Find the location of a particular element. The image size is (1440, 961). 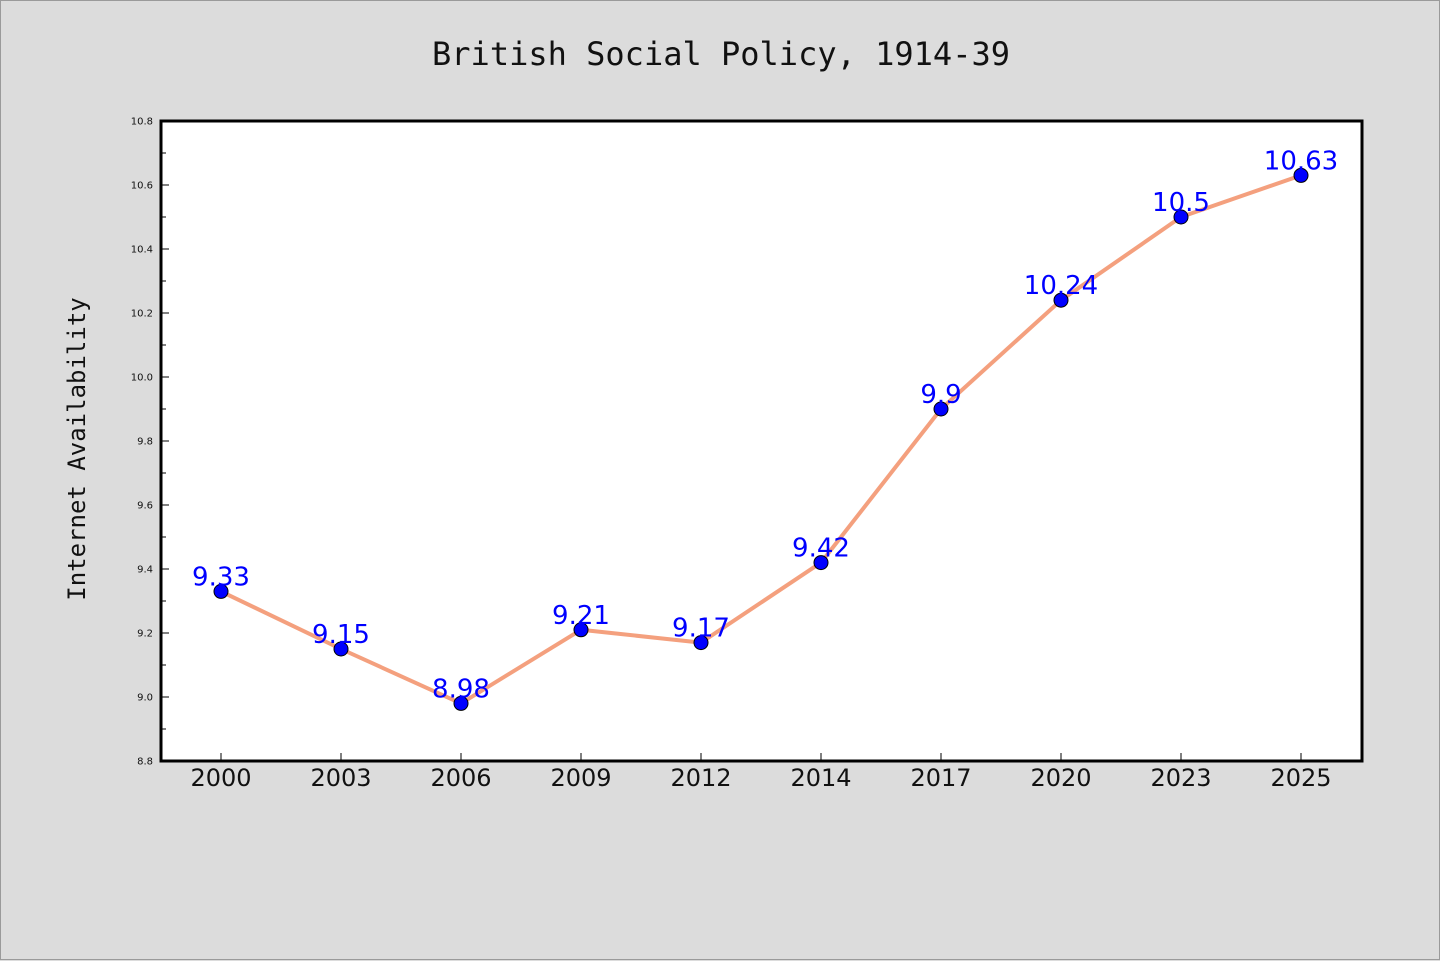

x-tick-label: 2023 is located at coordinates (1180, 778).